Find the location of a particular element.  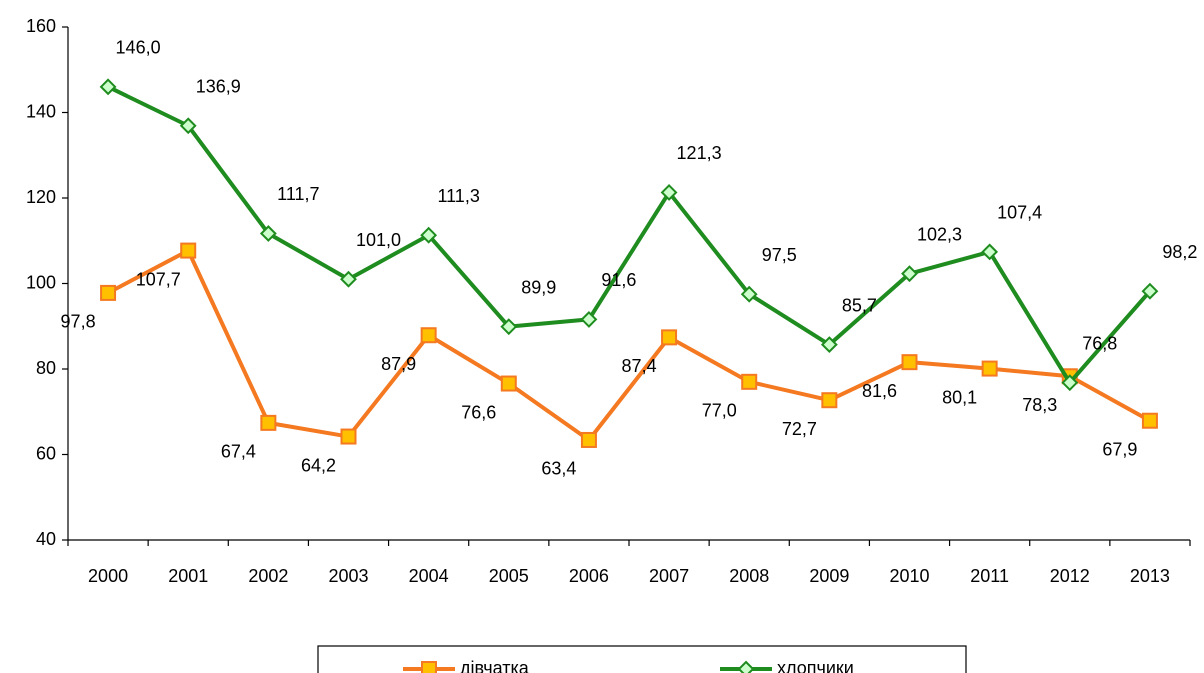

x-tick-label: 2013 is located at coordinates (1150, 576).